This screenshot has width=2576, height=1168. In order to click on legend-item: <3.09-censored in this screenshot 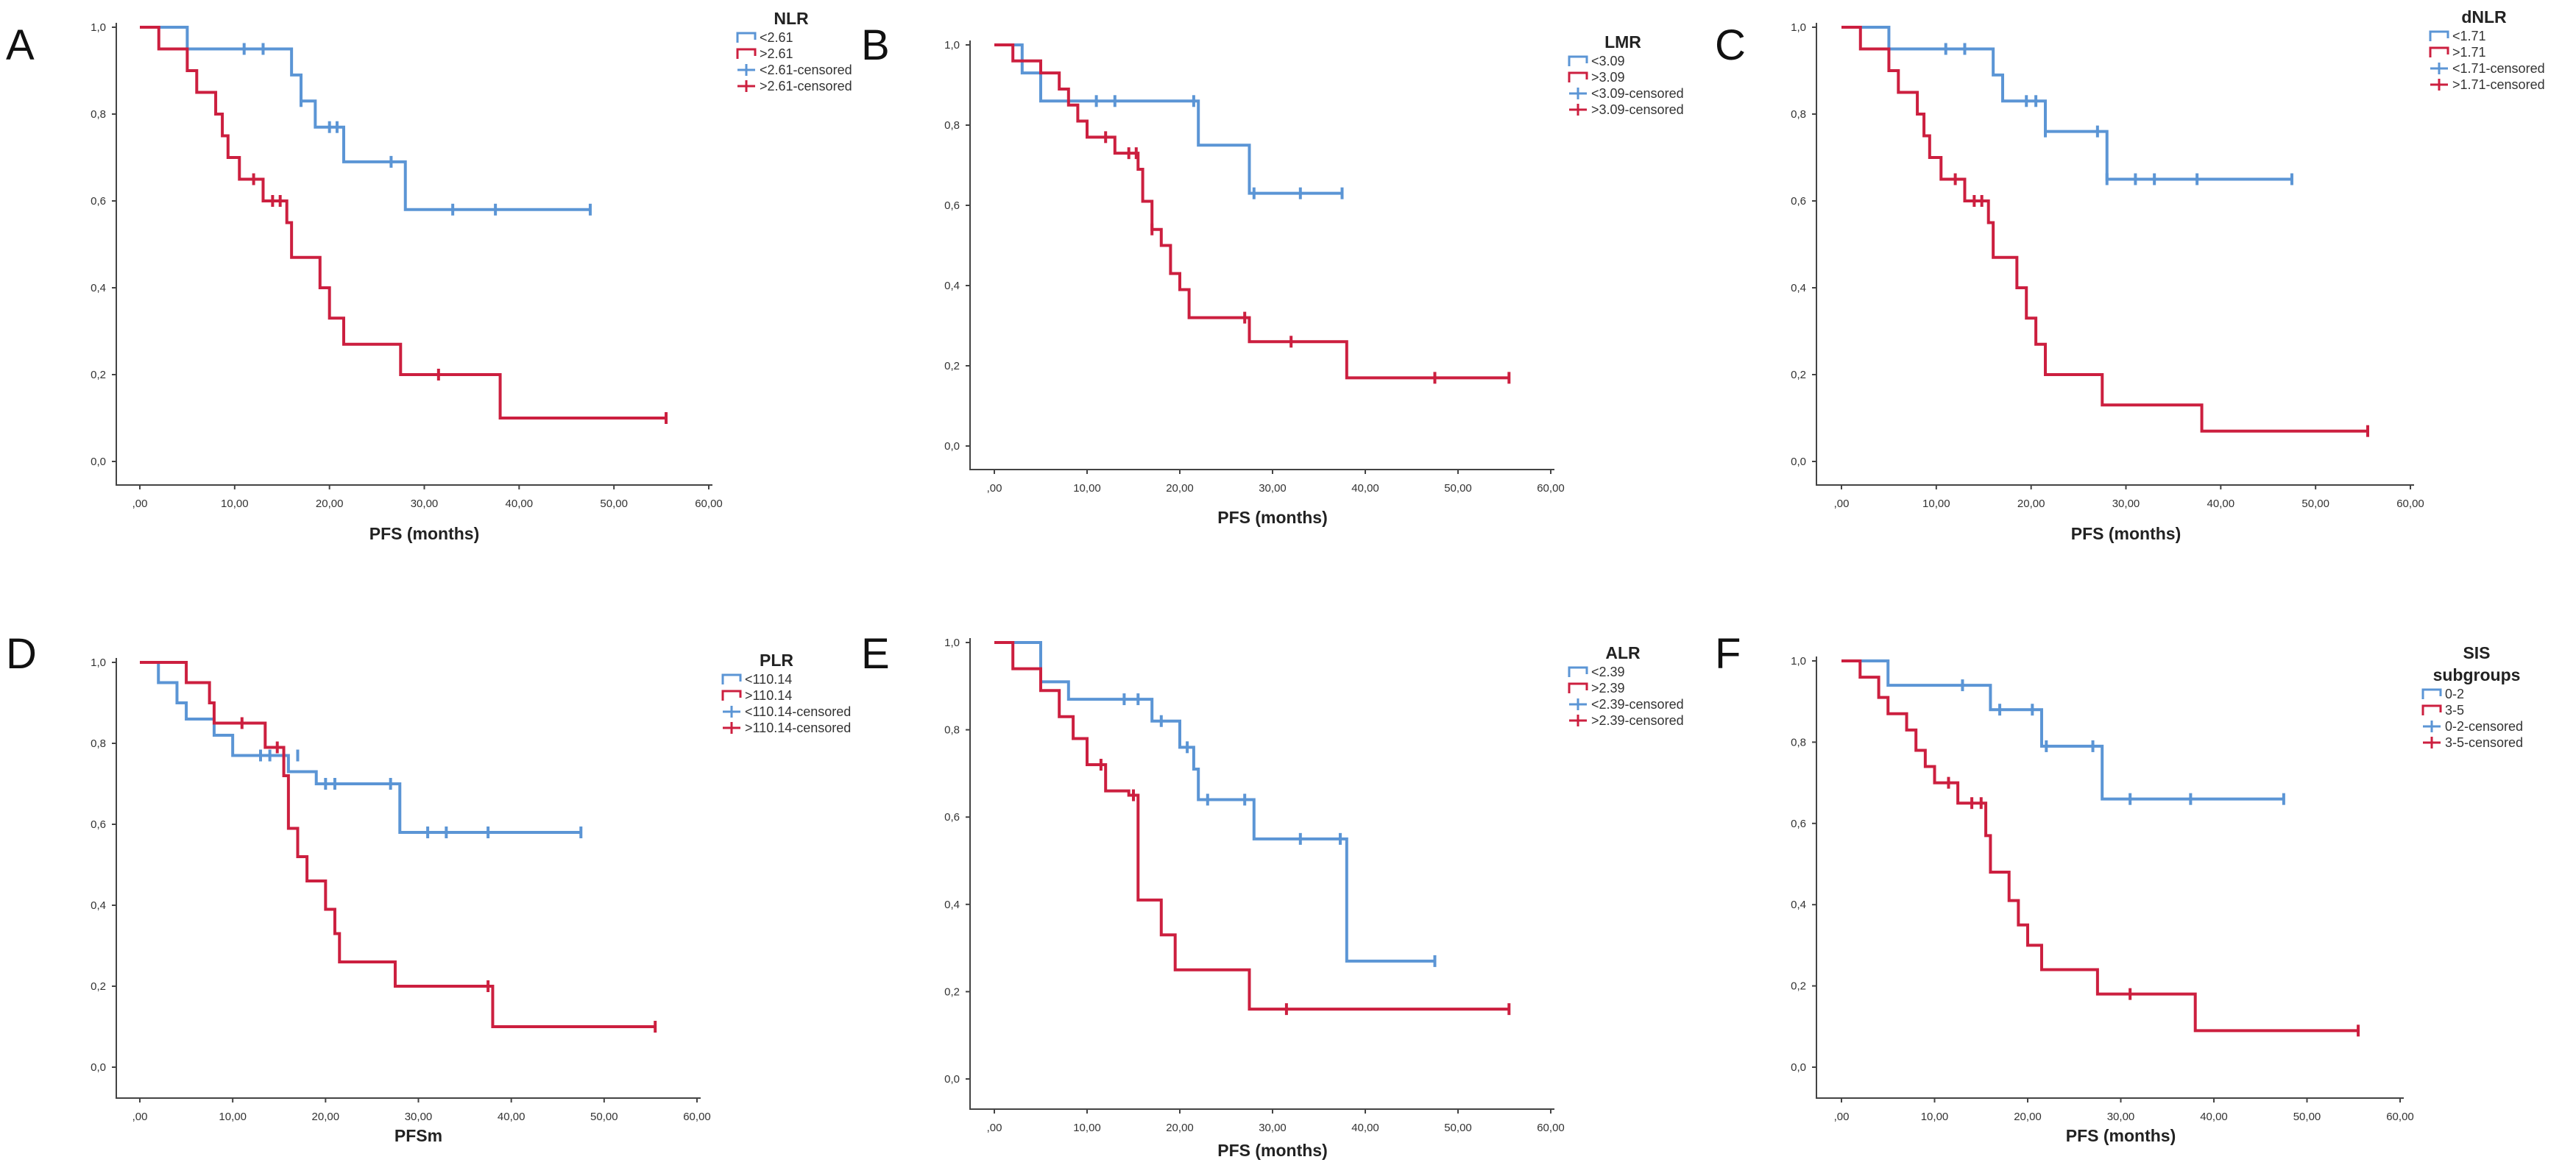, I will do `click(1626, 93)`.